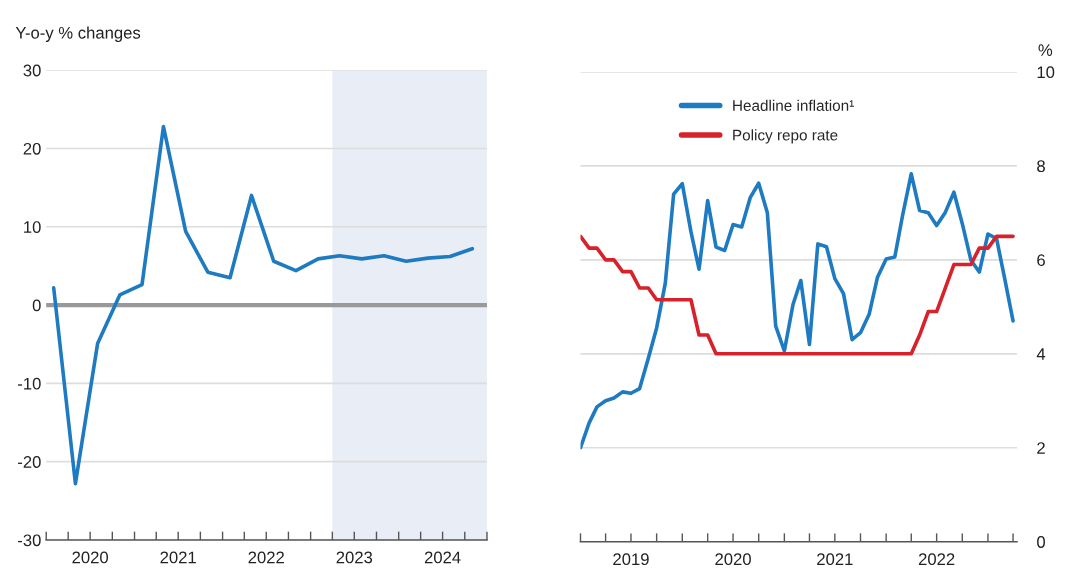 This screenshot has height=580, width=1075. I want to click on x-tick-label: 2024, so click(442, 557).